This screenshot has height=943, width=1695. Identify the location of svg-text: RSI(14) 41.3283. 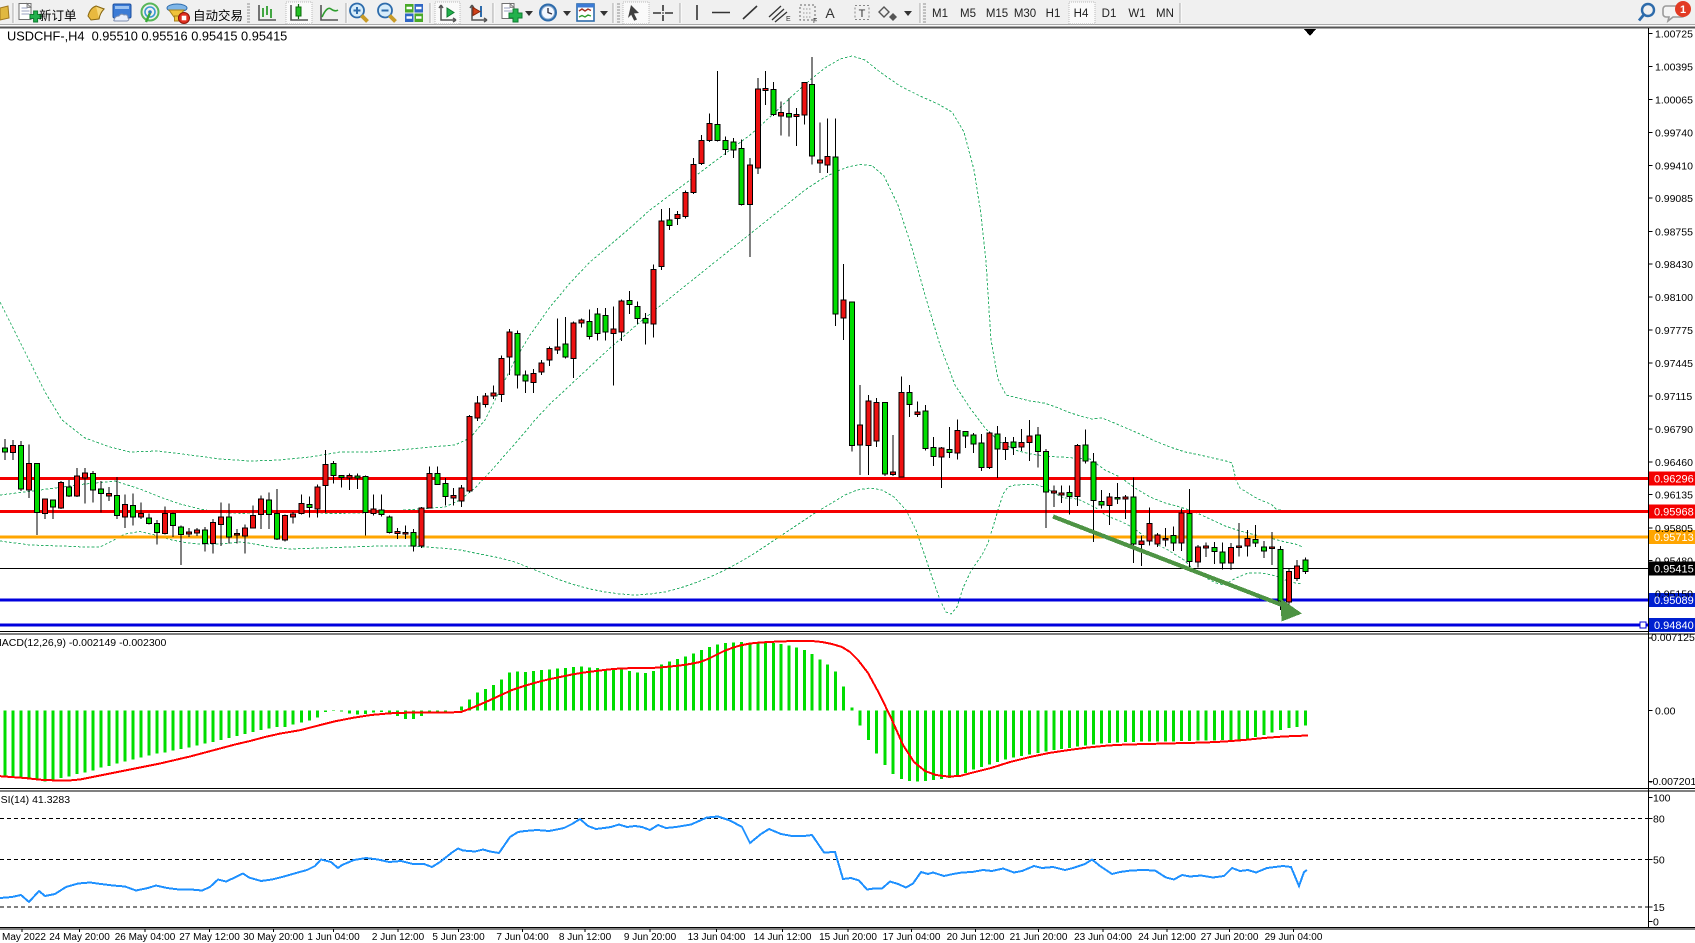
(35, 800).